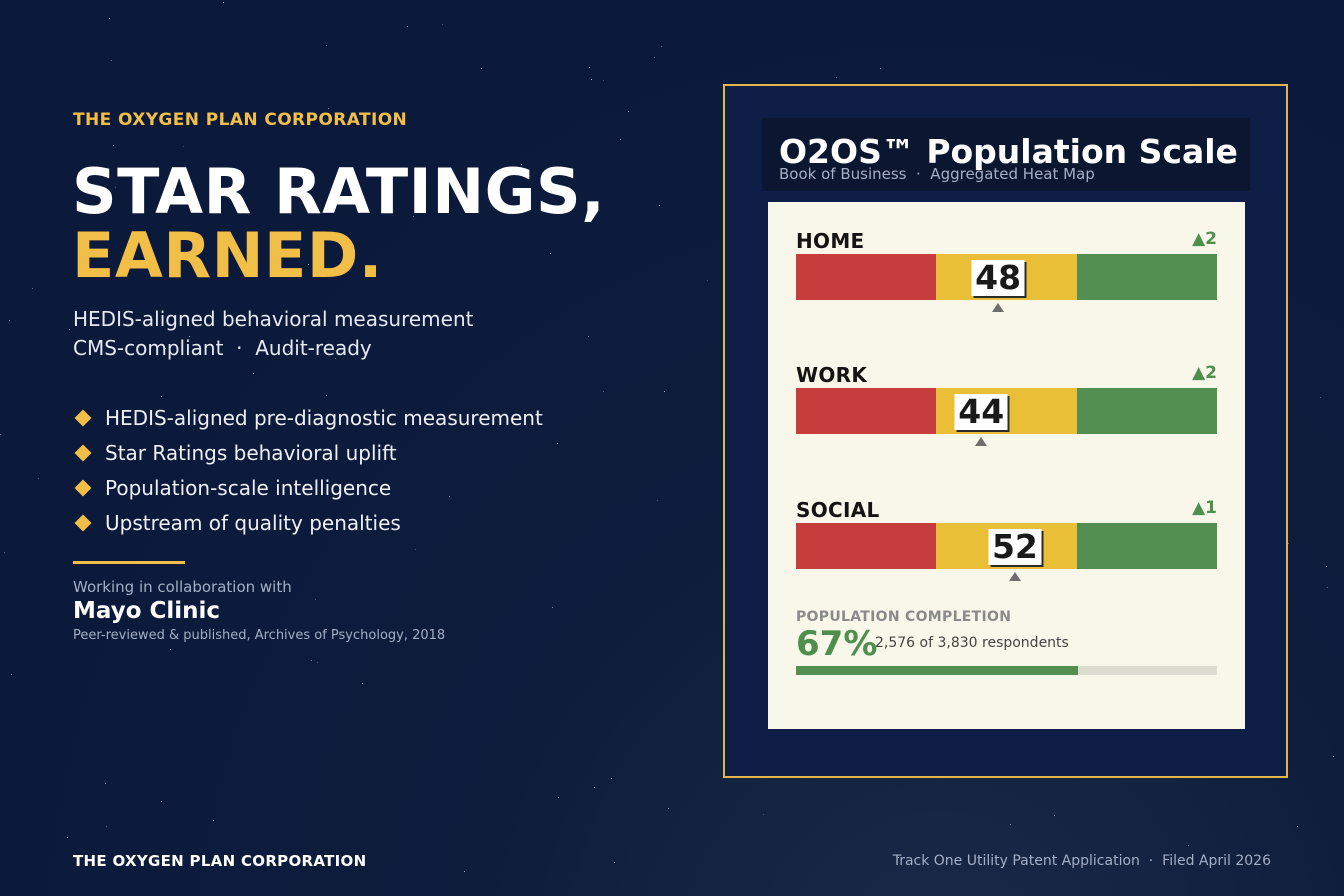  I want to click on subtitle-line-2: CMS-compliant · Audit-ready, so click(222, 348).